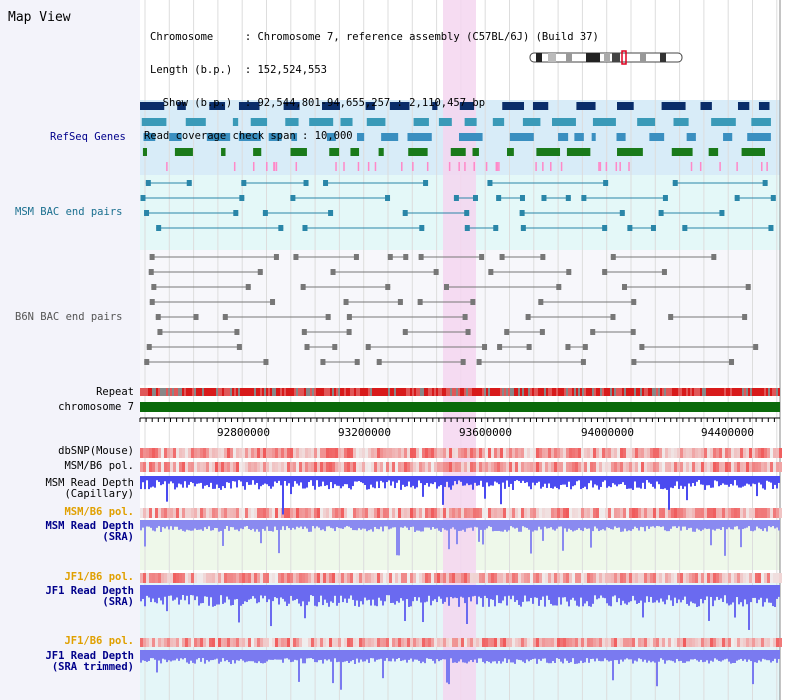  What do you see at coordinates (470, 122) in the screenshot?
I see `gene-feature` at bounding box center [470, 122].